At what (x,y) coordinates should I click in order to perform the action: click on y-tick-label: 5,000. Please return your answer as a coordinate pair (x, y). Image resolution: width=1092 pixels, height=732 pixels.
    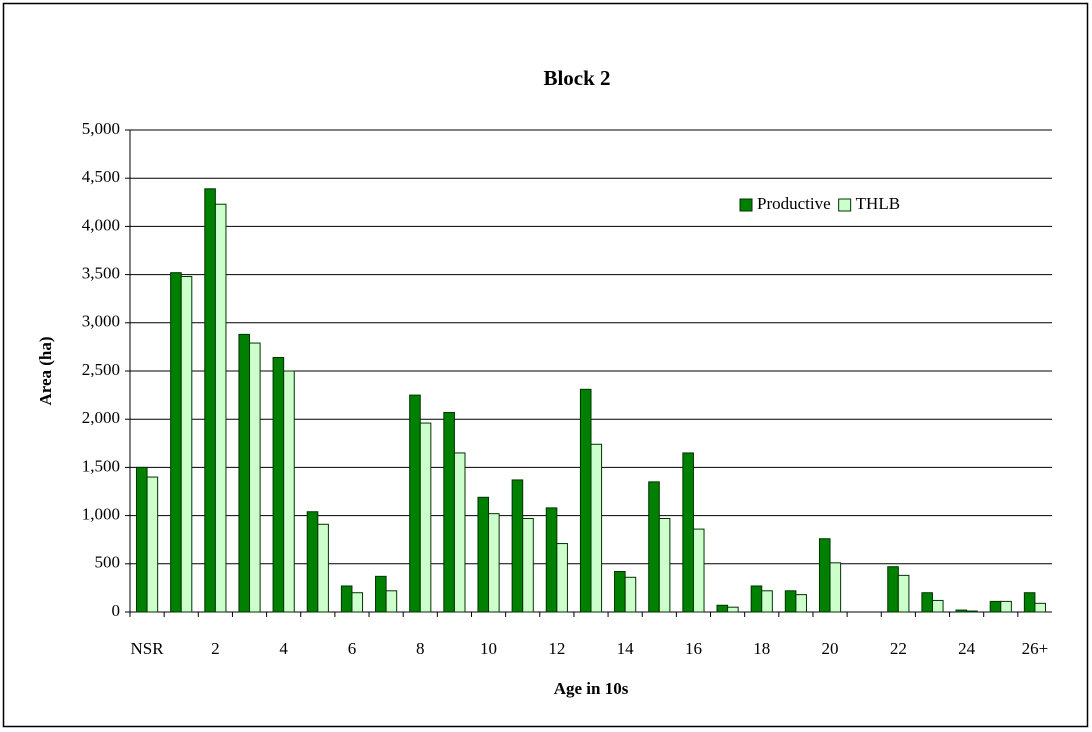
    Looking at the image, I should click on (101, 128).